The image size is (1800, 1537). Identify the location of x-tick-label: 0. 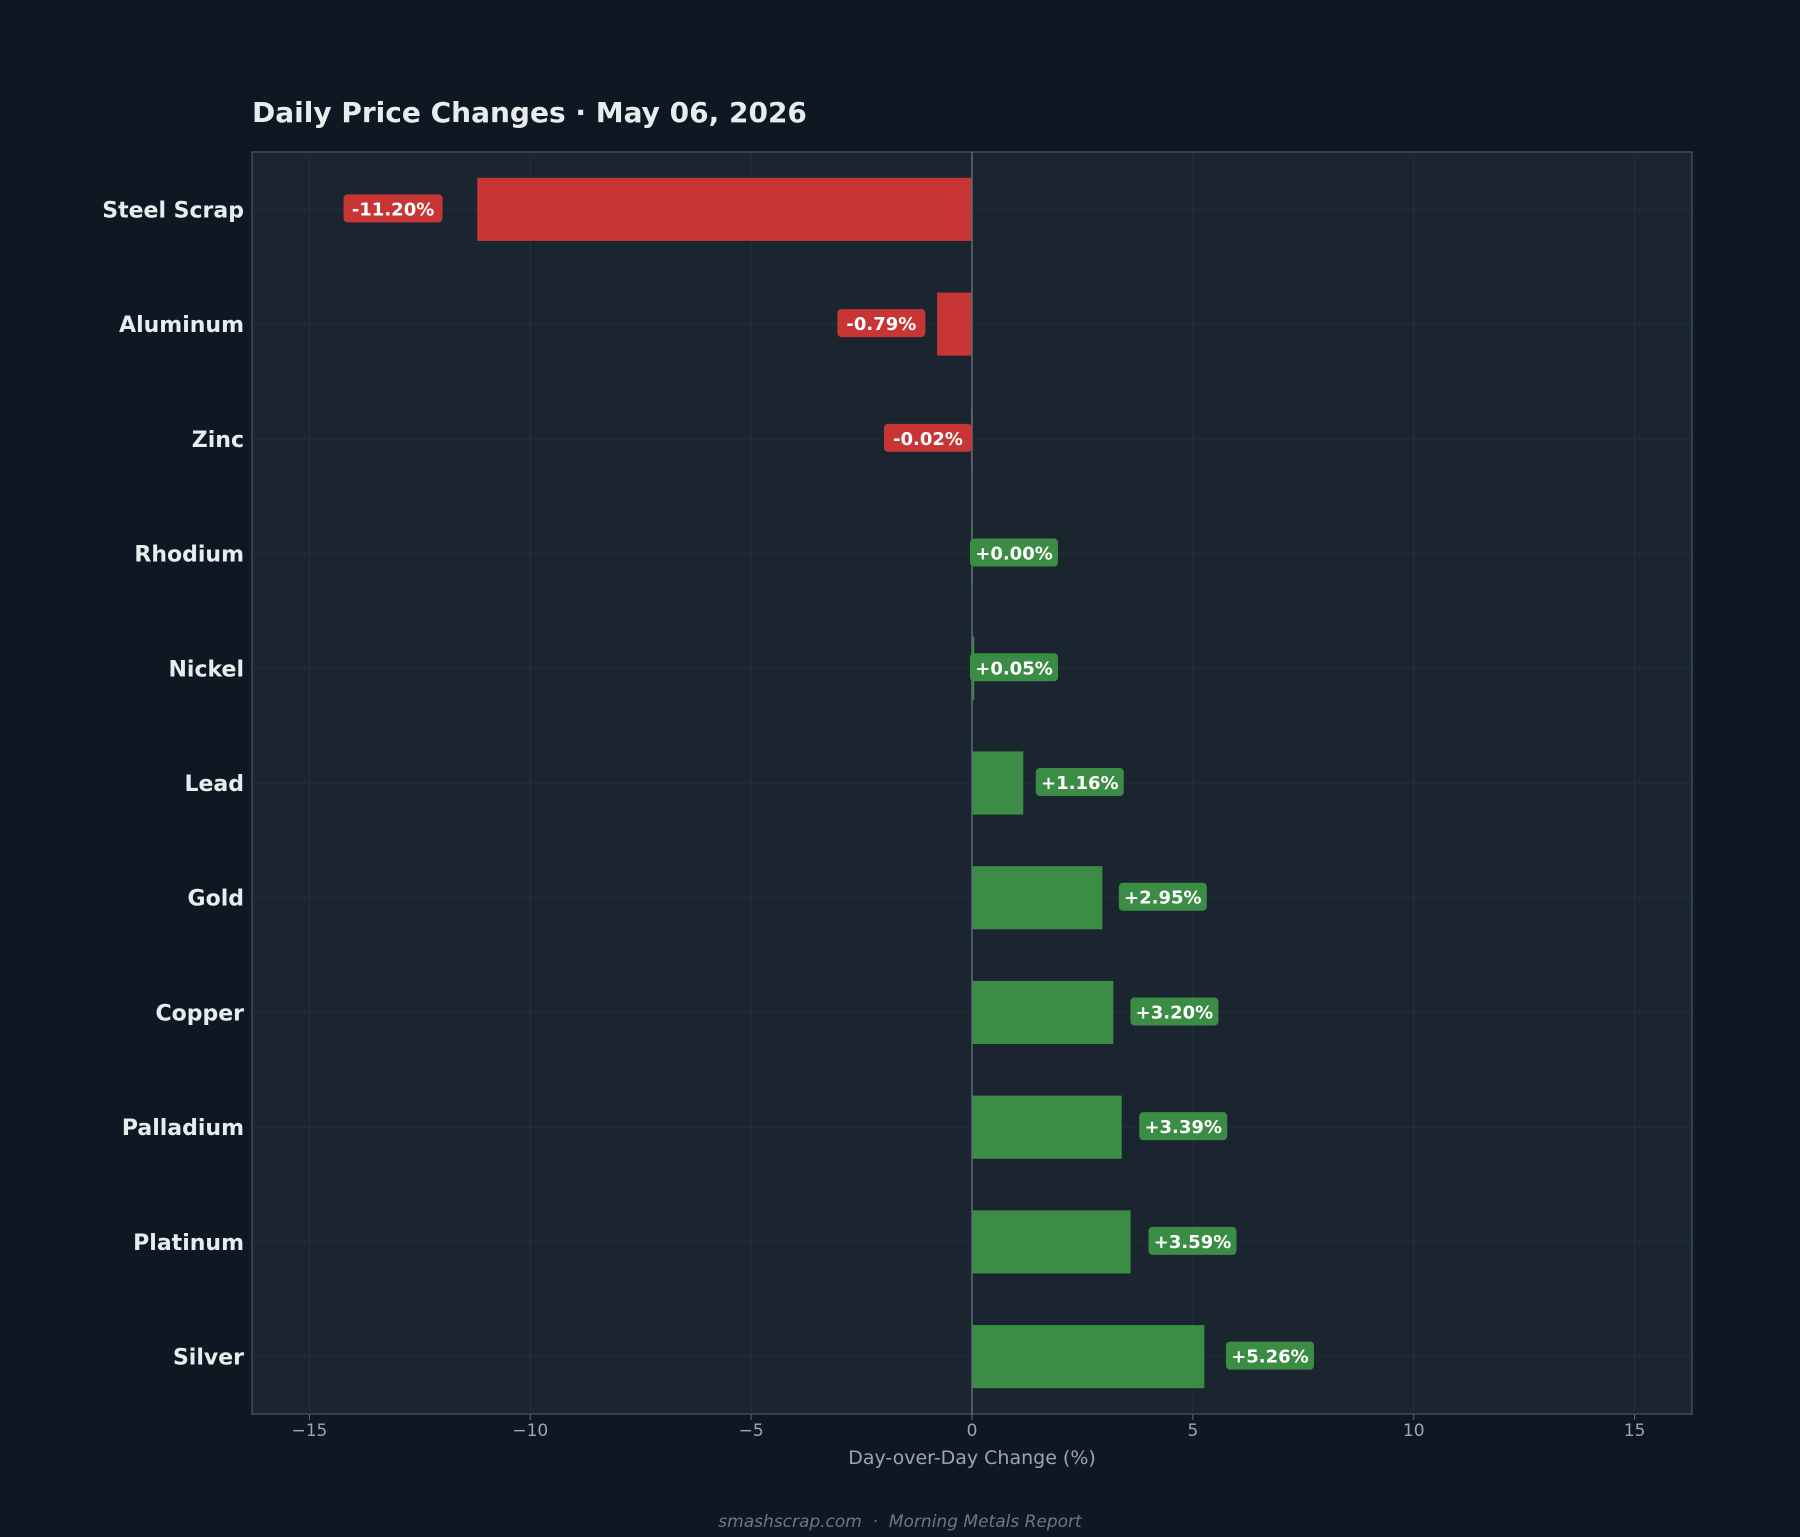
(972, 1431).